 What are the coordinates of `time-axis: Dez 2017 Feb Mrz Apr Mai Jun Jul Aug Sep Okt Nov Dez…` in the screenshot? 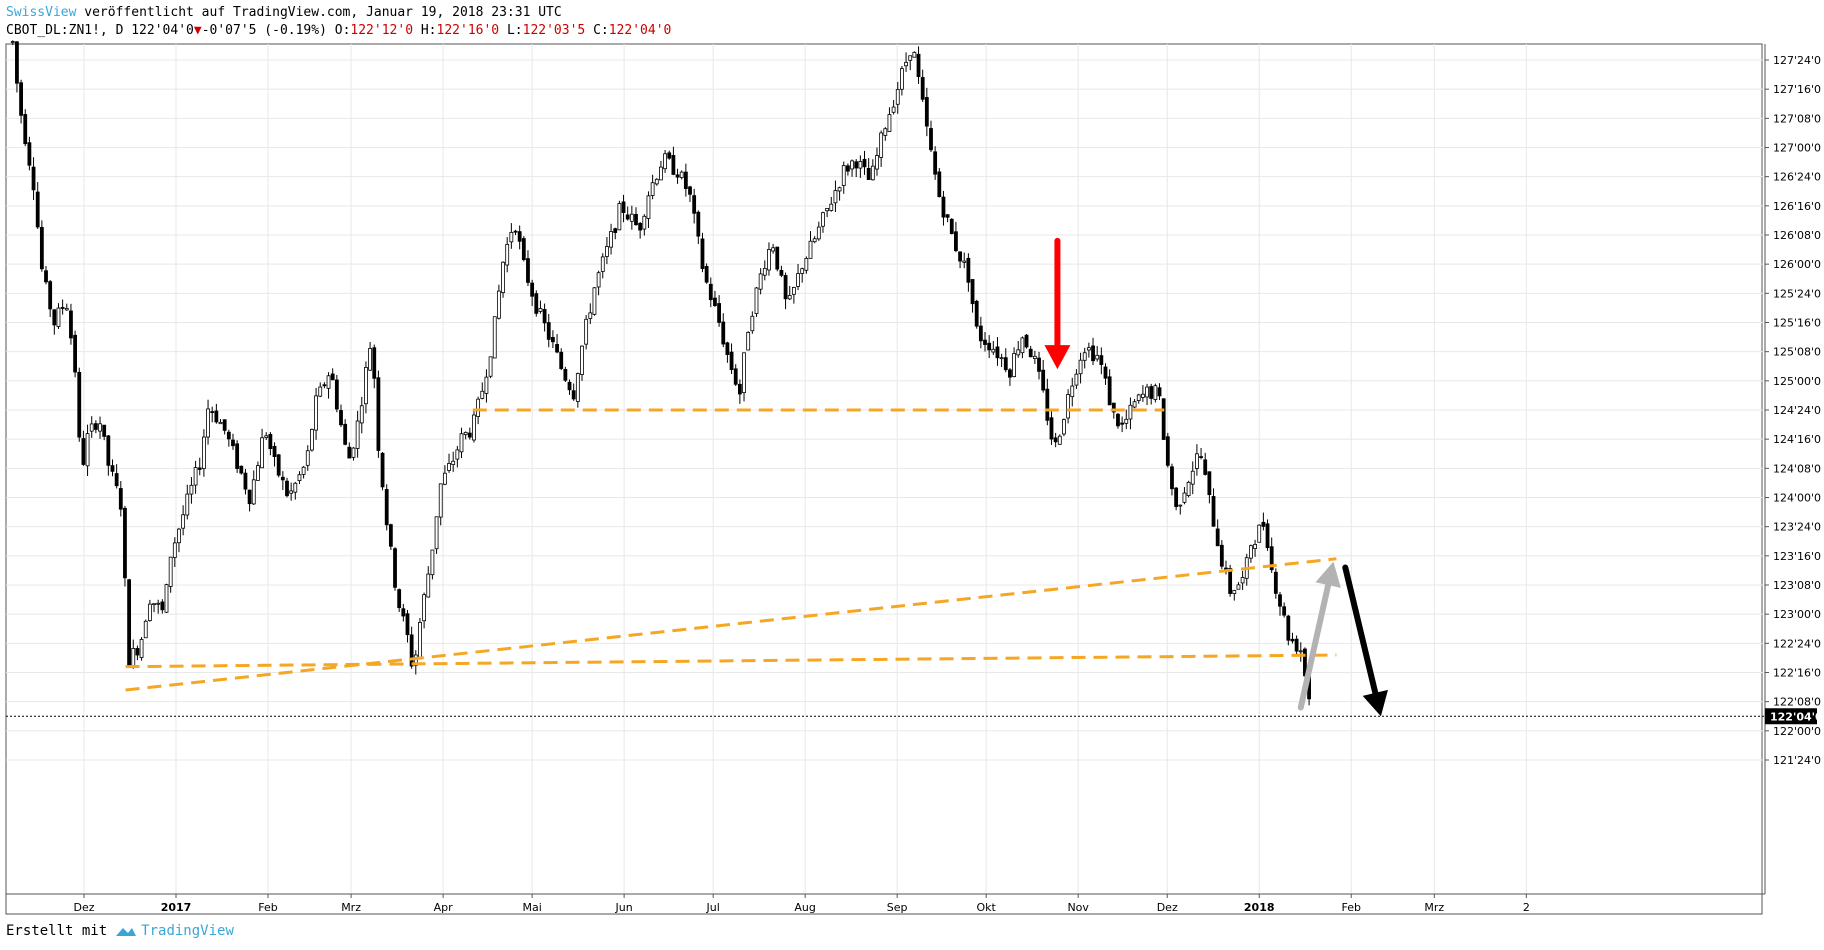 It's located at (801, 904).